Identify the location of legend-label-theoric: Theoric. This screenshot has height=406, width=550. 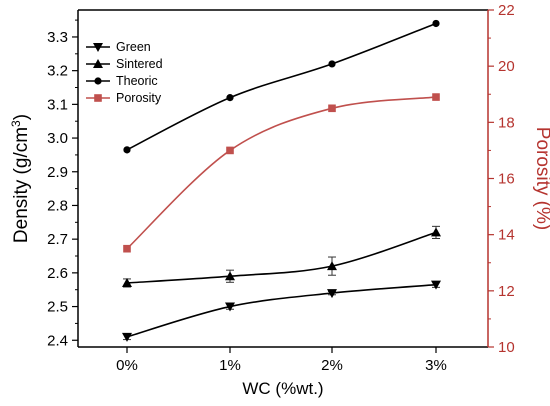
(137, 81).